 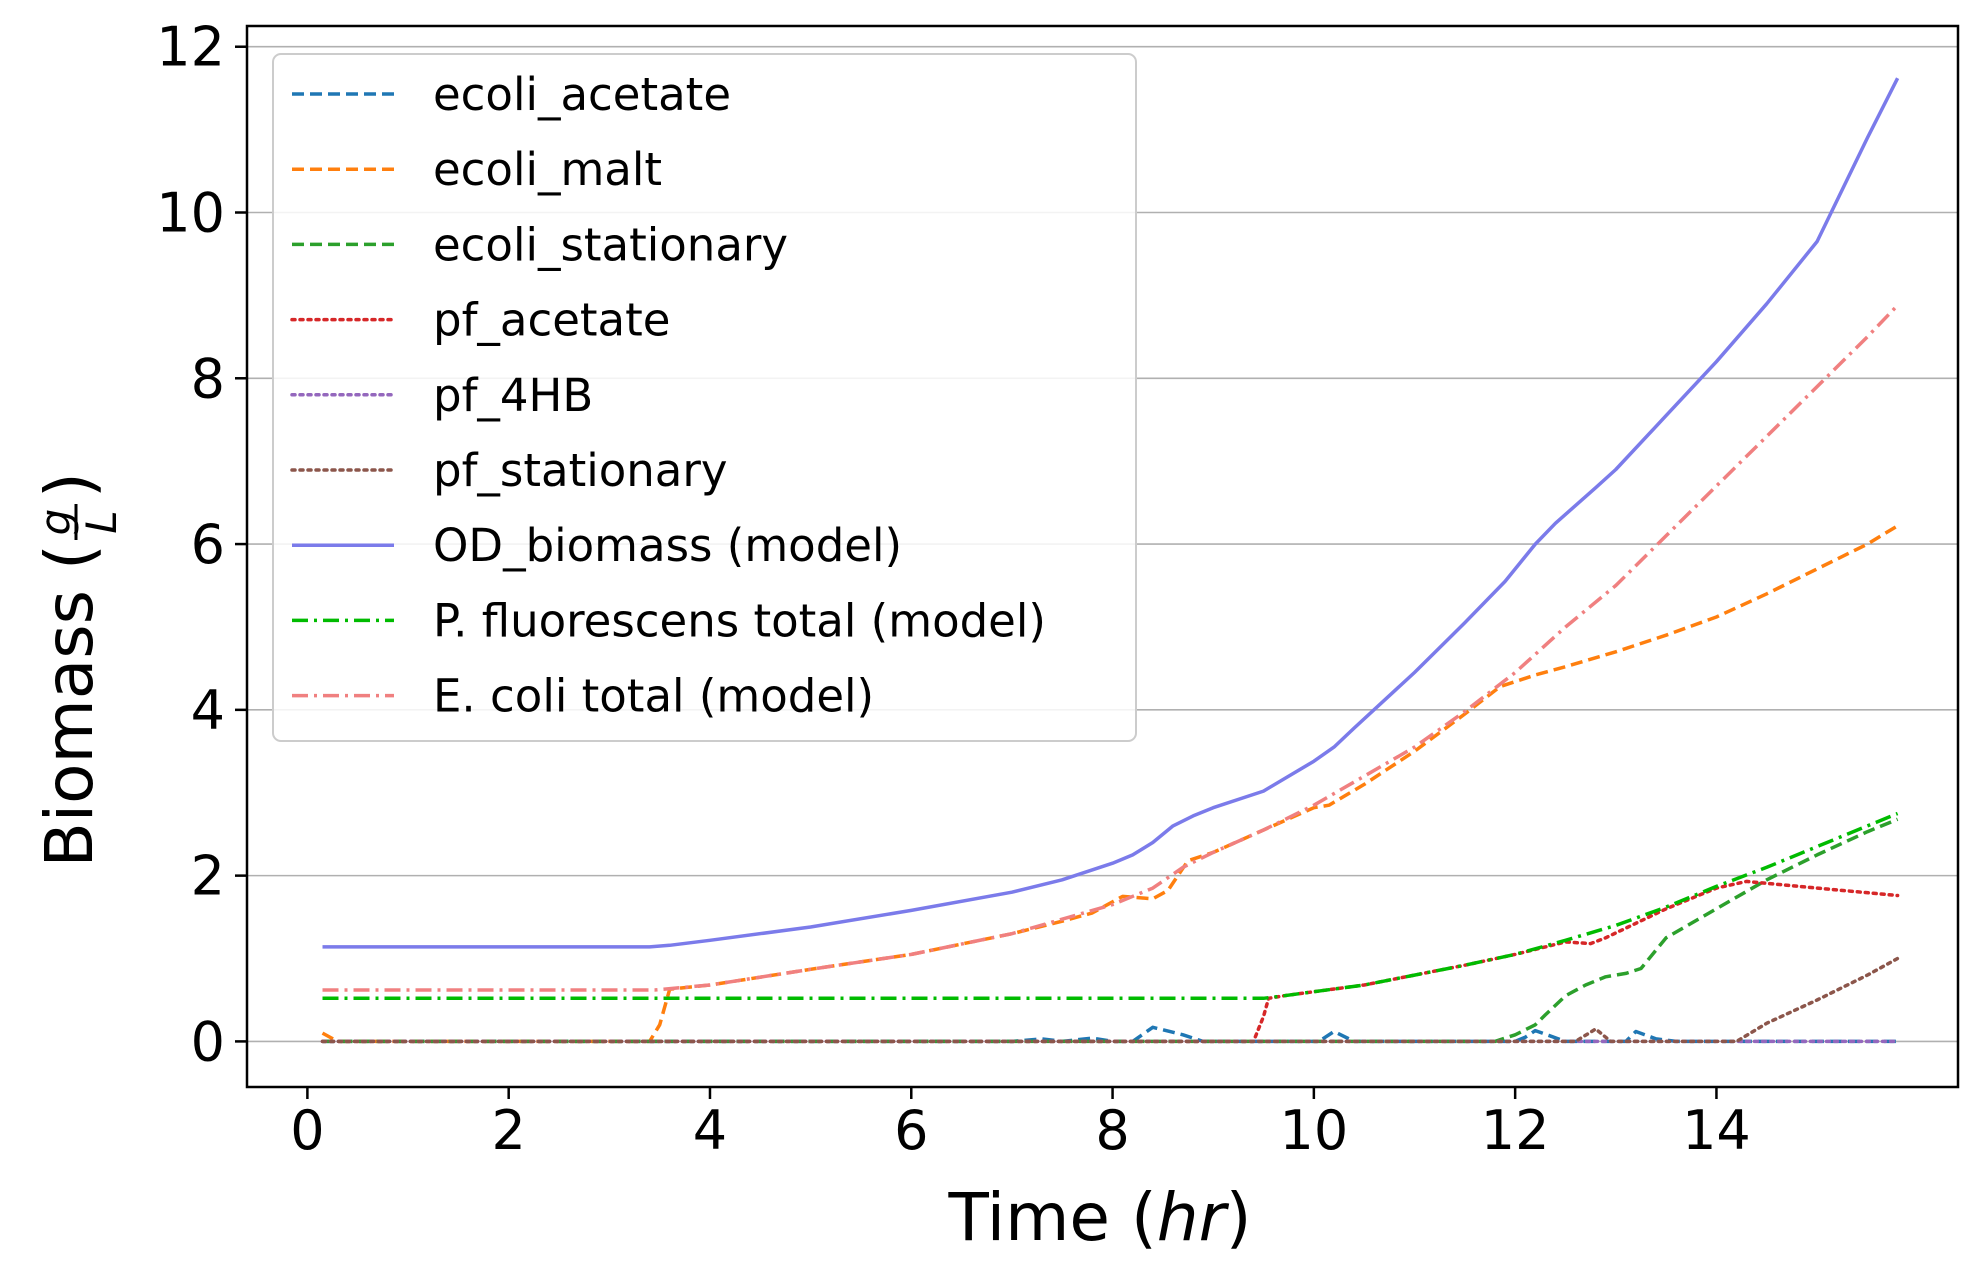 I want to click on legend-label-5: pf_stationary, so click(x=580, y=470).